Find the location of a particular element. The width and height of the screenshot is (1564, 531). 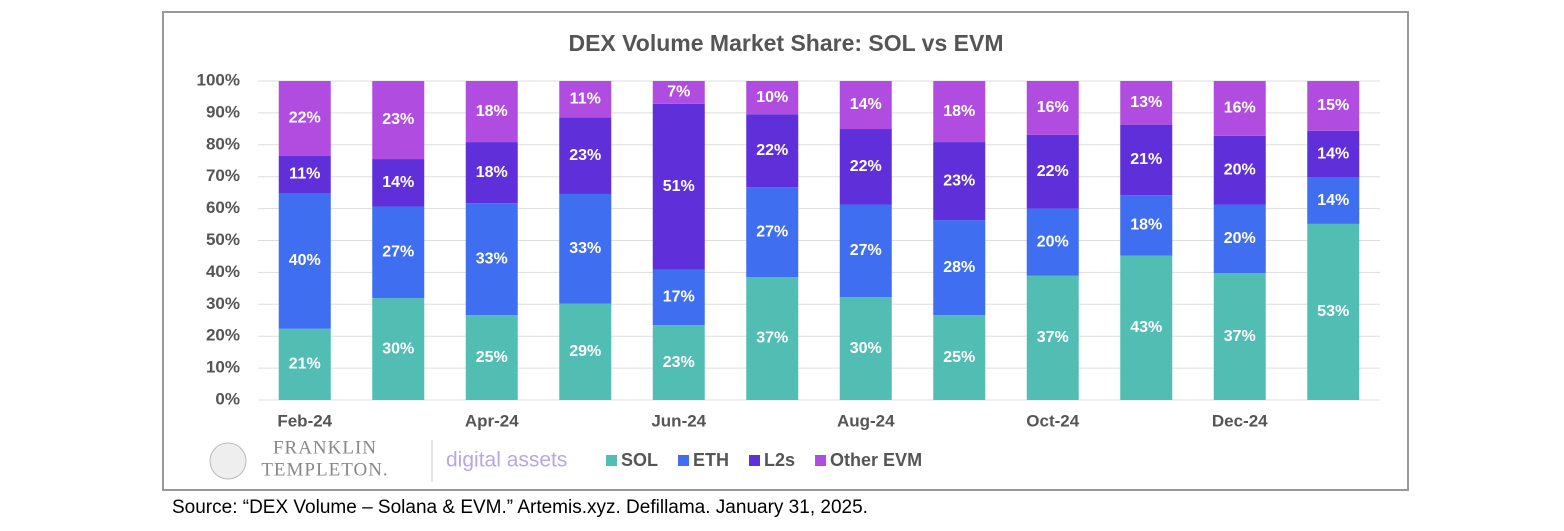

x-tick-label: Apr-24 is located at coordinates (492, 420).